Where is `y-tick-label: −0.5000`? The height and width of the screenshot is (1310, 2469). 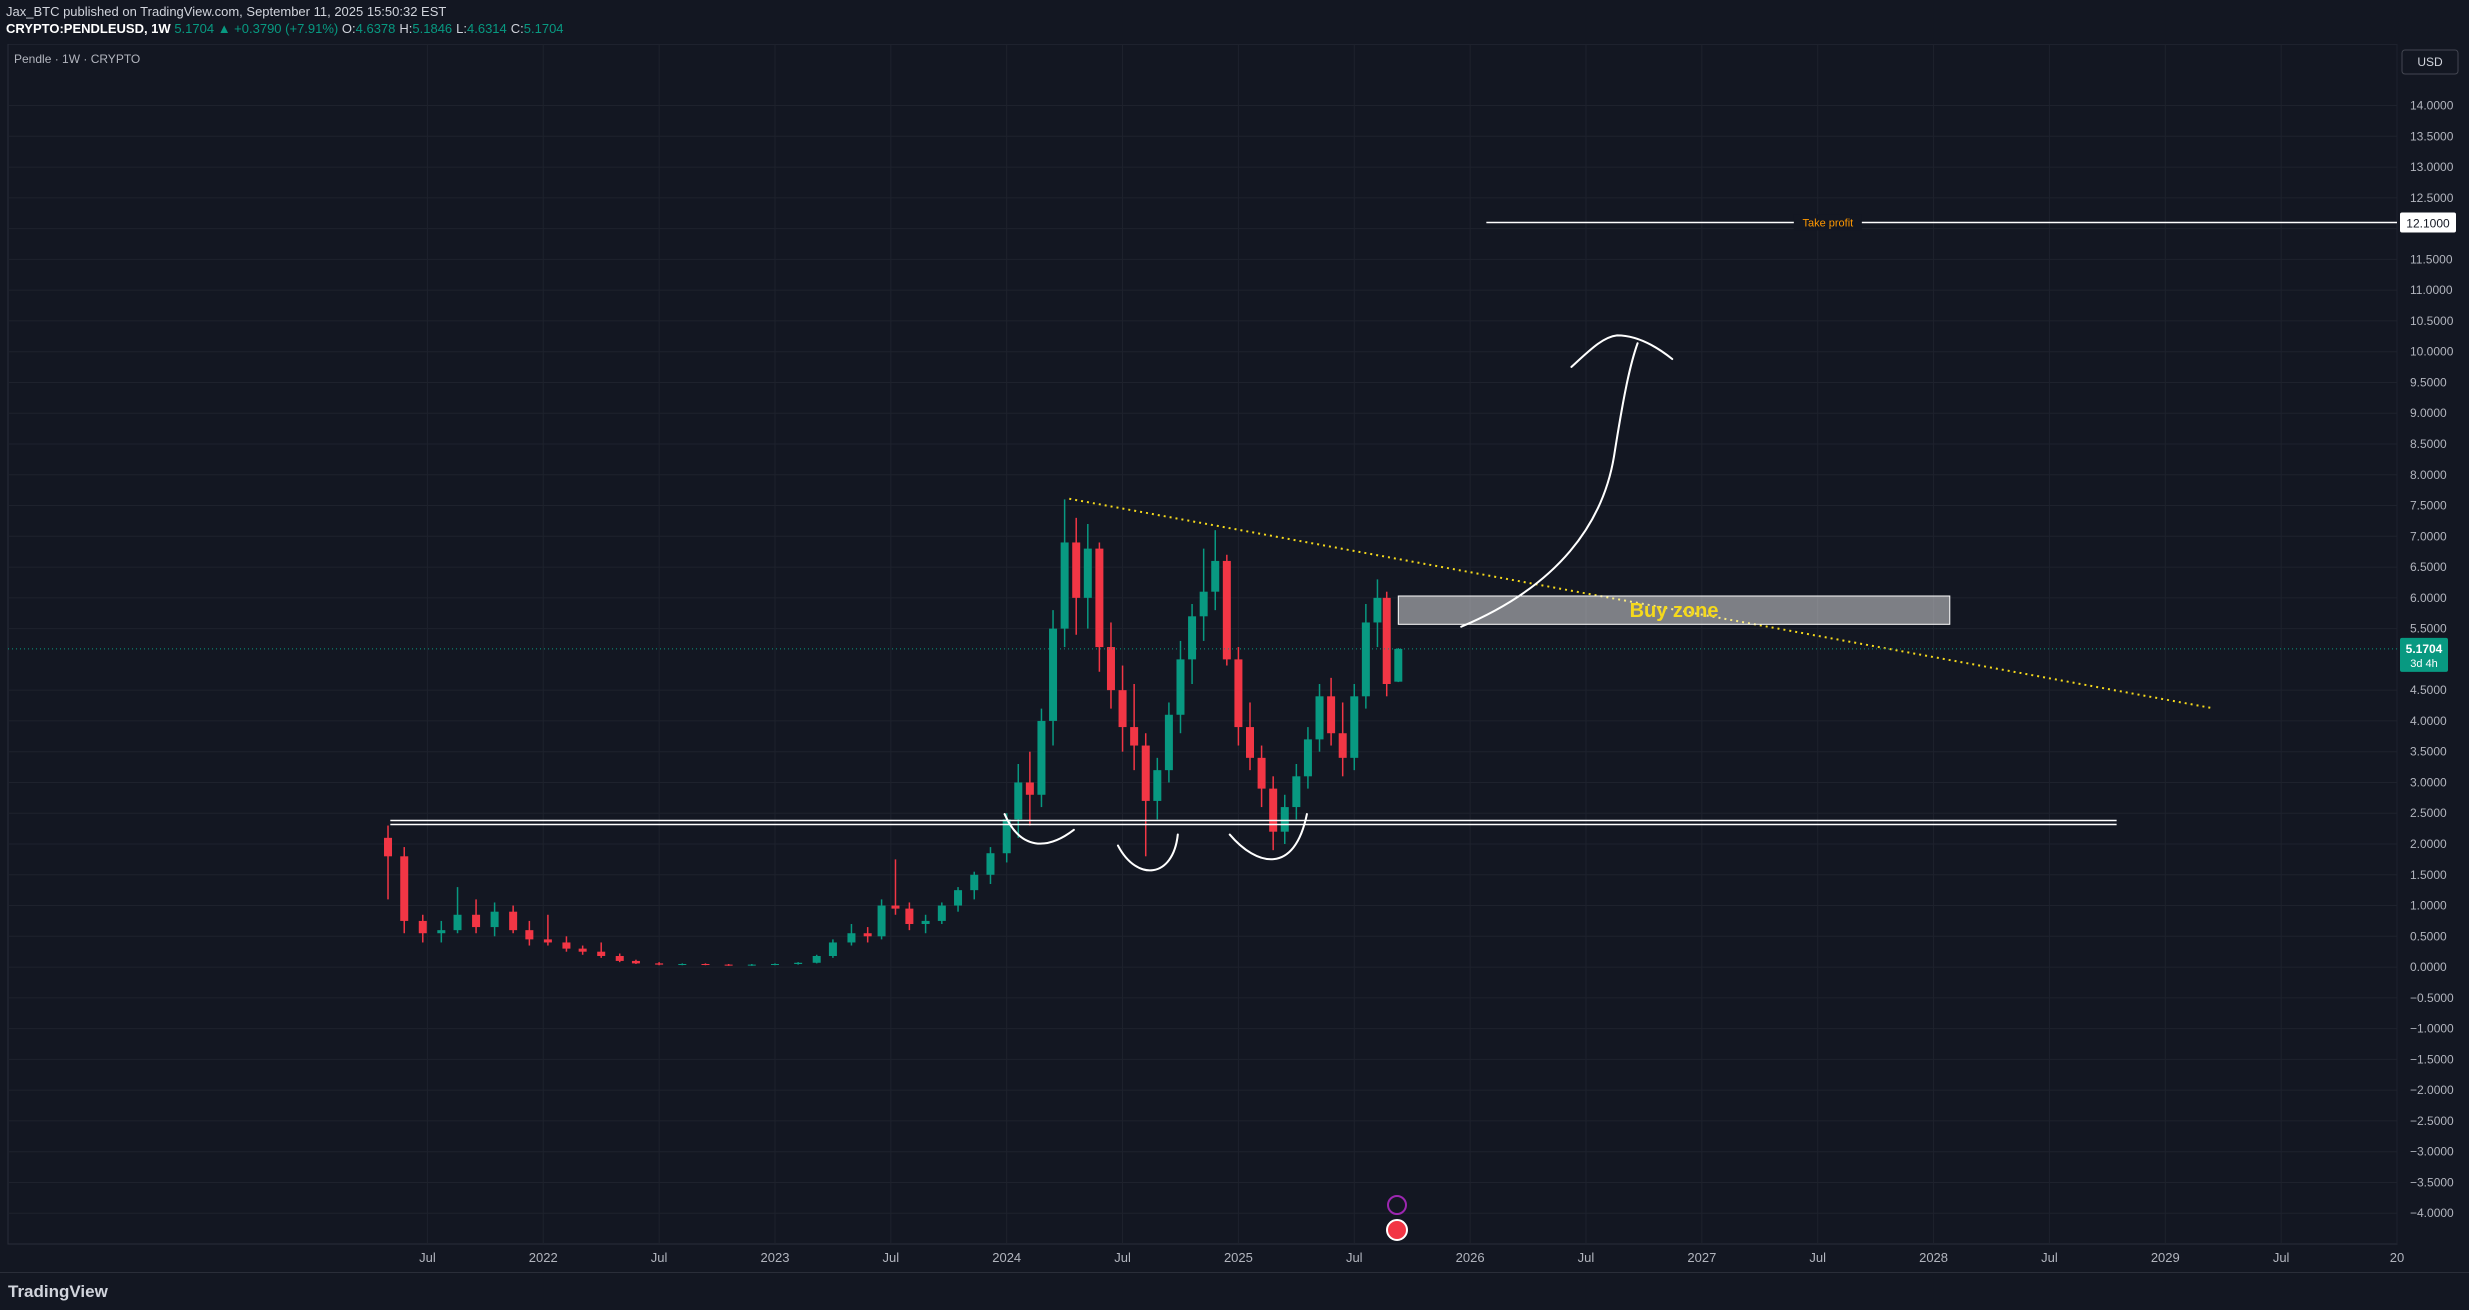 y-tick-label: −0.5000 is located at coordinates (2432, 998).